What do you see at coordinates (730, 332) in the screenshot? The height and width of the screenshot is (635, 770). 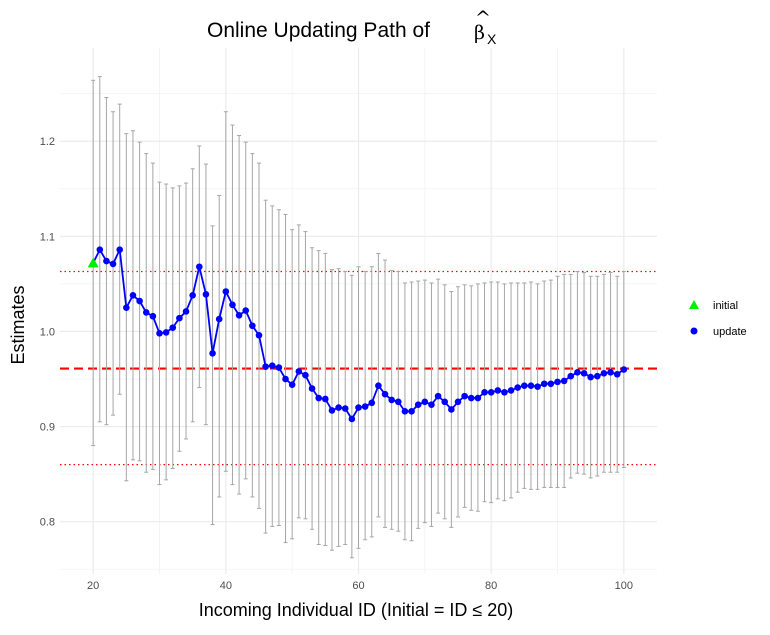 I see `legend-update-label: update` at bounding box center [730, 332].